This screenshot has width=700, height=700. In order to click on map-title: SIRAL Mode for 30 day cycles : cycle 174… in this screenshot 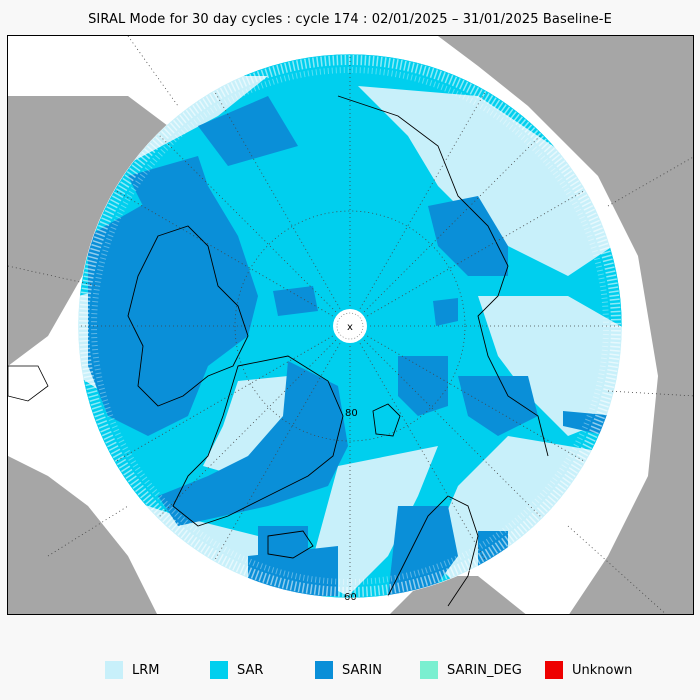, I will do `click(350, 19)`.